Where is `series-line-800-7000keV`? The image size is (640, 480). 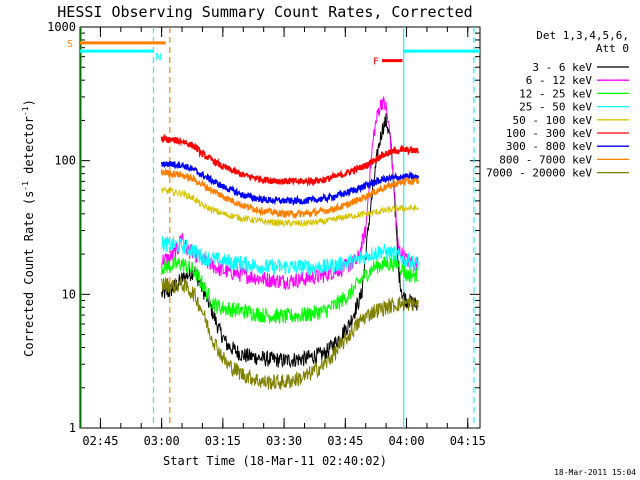 series-line-800-7000keV is located at coordinates (290, 194).